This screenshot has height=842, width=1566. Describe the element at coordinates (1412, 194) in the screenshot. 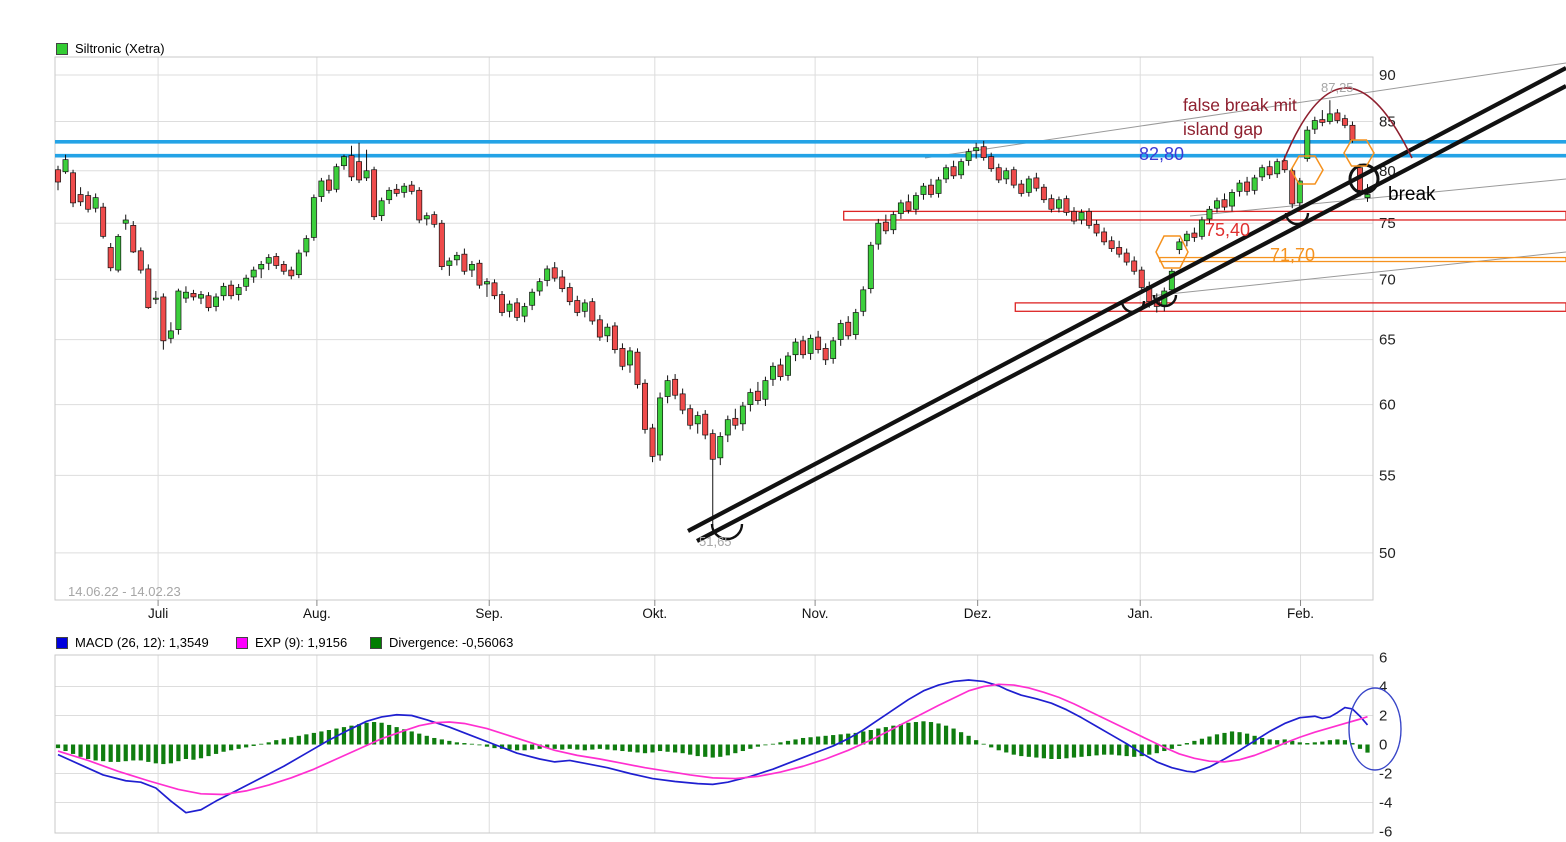

I see `break-label: break` at that location.